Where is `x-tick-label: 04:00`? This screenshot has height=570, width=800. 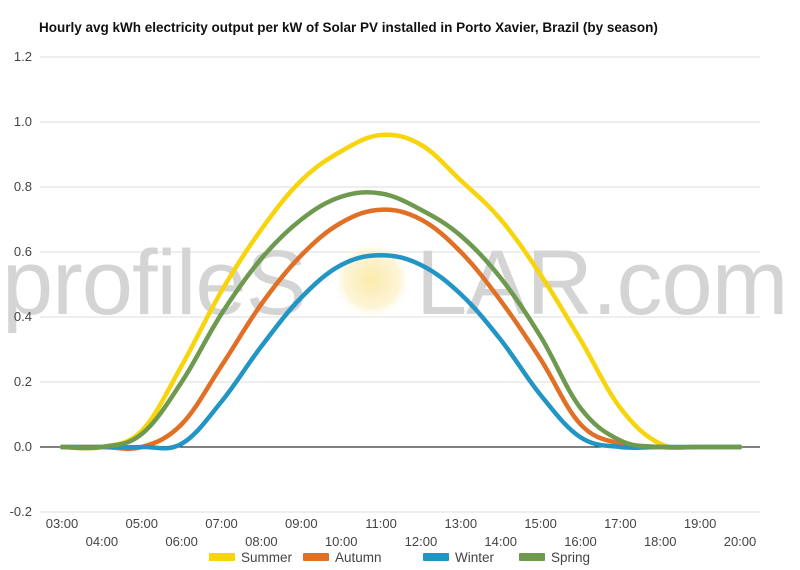
x-tick-label: 04:00 is located at coordinates (102, 541).